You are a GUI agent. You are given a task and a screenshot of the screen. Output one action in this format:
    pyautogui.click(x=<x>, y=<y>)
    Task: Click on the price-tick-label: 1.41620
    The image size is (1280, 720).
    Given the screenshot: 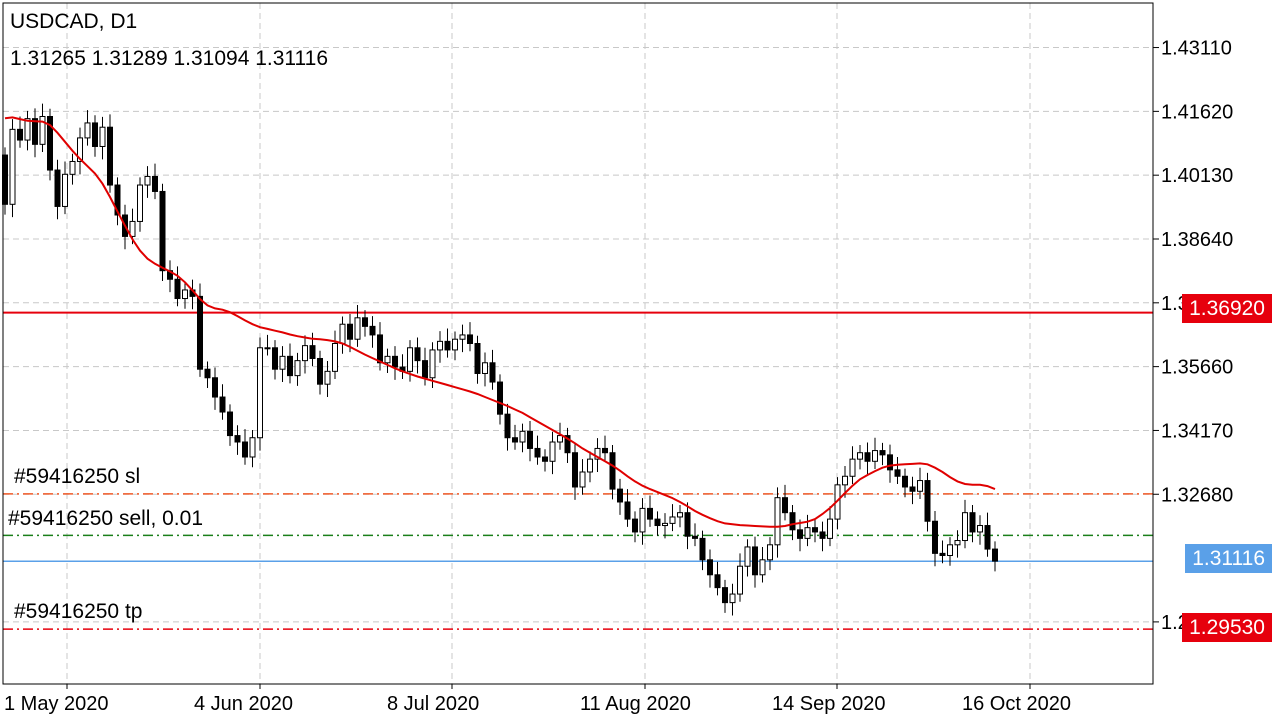 What is the action you would take?
    pyautogui.click(x=1197, y=112)
    